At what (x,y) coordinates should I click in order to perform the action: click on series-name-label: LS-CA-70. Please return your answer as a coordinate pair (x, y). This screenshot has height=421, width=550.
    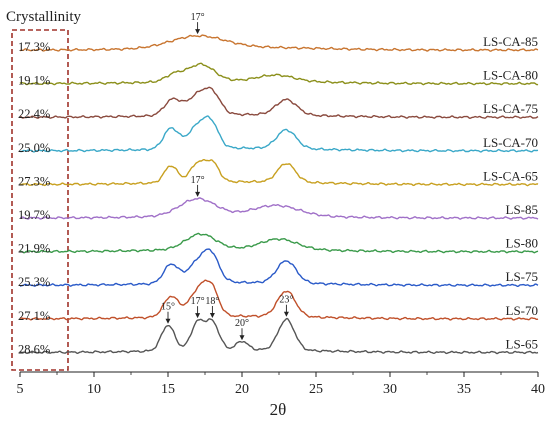
    Looking at the image, I should click on (510, 142).